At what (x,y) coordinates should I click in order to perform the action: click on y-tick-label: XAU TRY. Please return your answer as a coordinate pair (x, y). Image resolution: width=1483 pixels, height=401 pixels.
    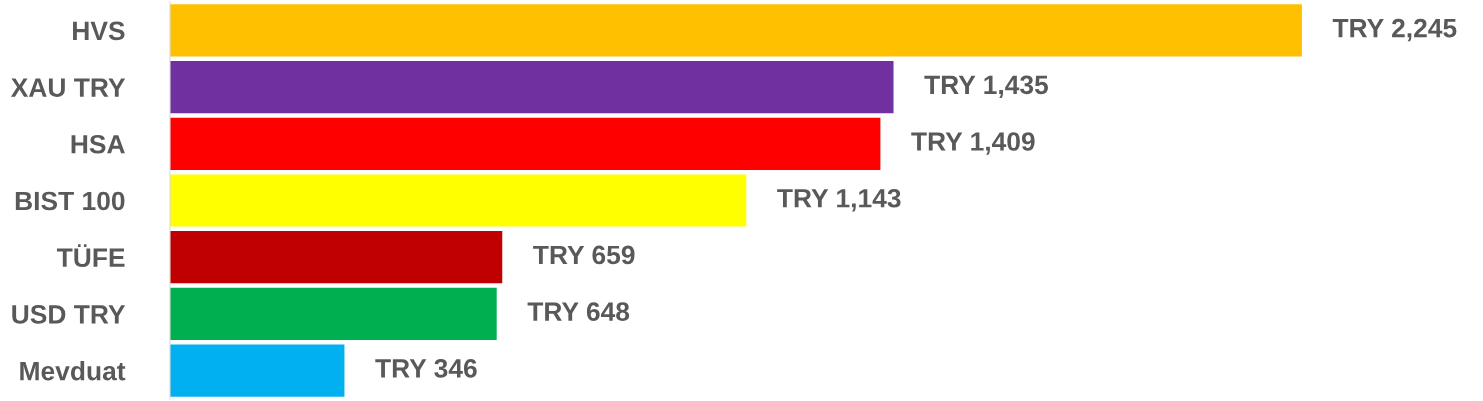
    Looking at the image, I should click on (68, 87).